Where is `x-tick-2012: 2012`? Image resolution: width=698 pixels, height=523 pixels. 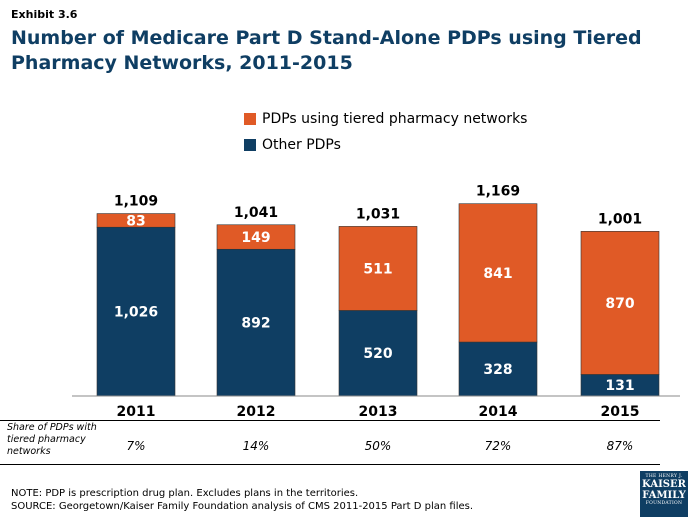 x-tick-2012: 2012 is located at coordinates (256, 412).